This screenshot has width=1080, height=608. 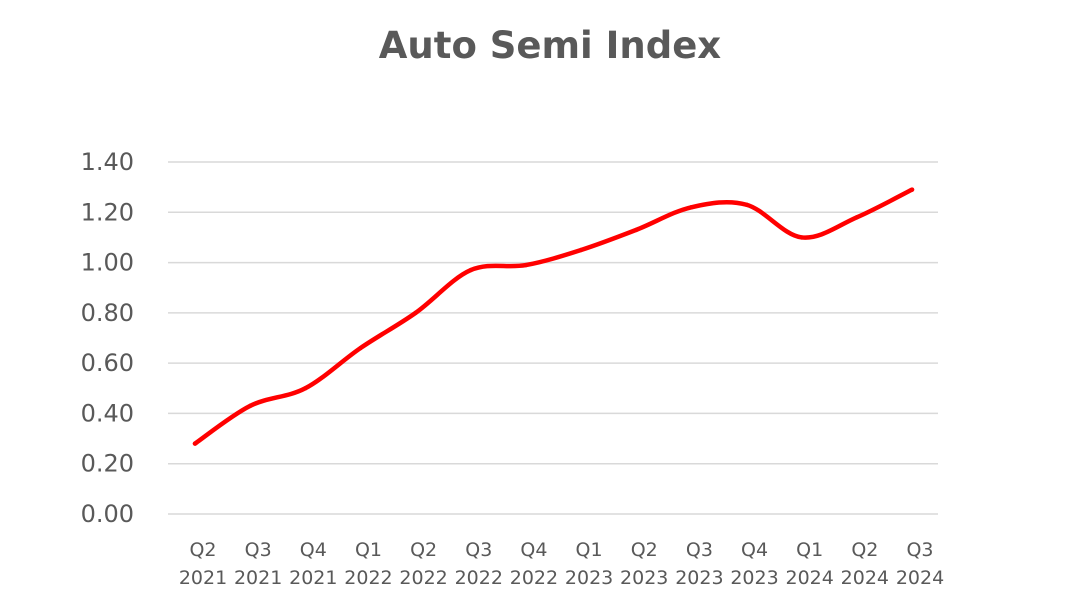 What do you see at coordinates (107, 514) in the screenshot?
I see `y-tick-label: 0.00` at bounding box center [107, 514].